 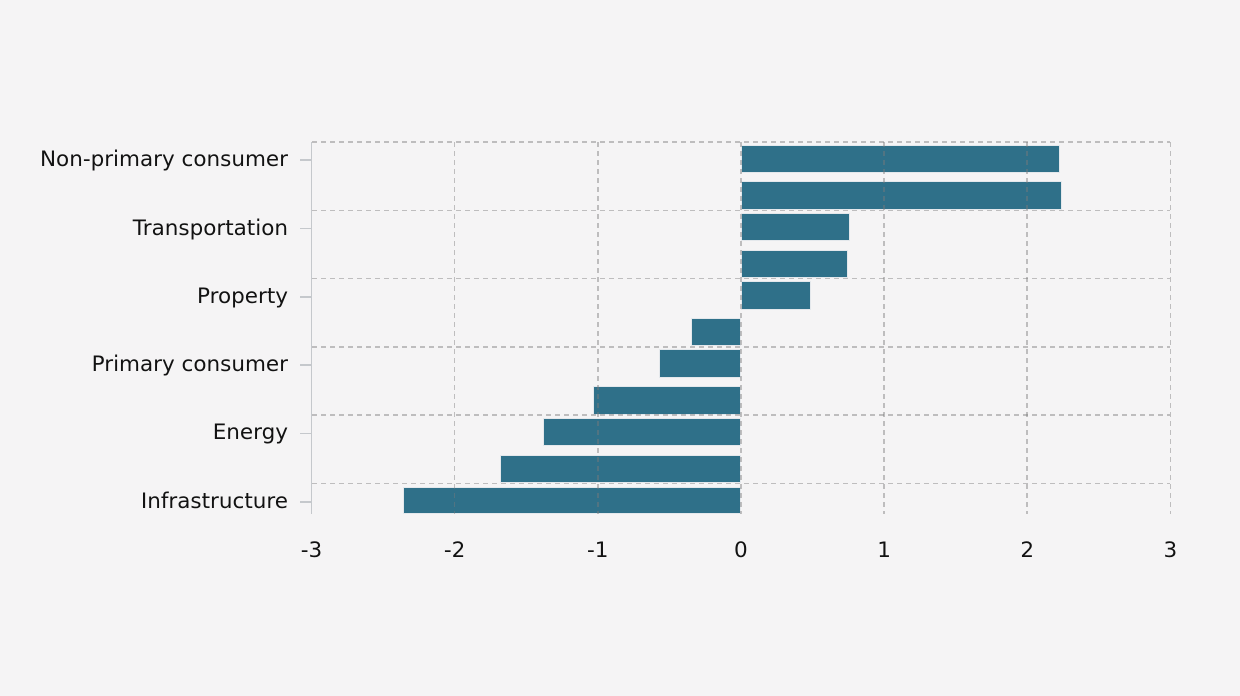 I want to click on x-tick-label: -3, so click(x=311, y=550).